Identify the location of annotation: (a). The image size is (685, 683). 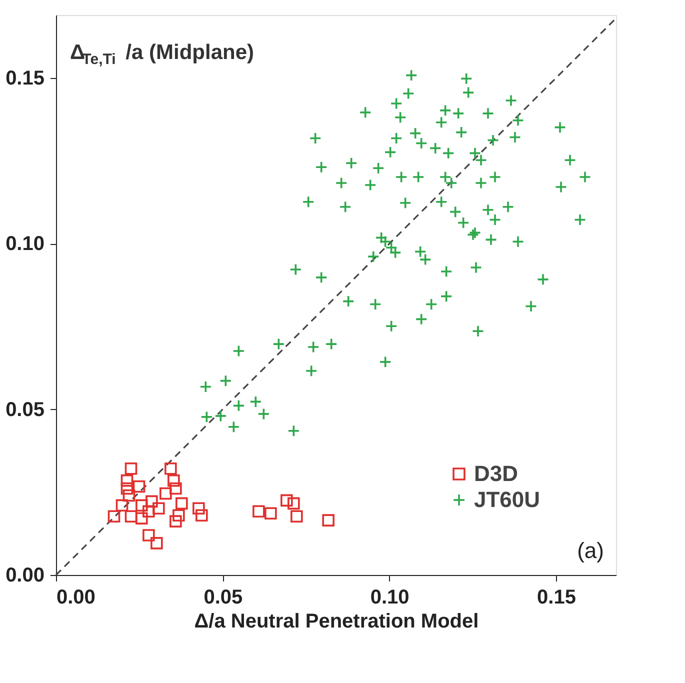
(590, 550).